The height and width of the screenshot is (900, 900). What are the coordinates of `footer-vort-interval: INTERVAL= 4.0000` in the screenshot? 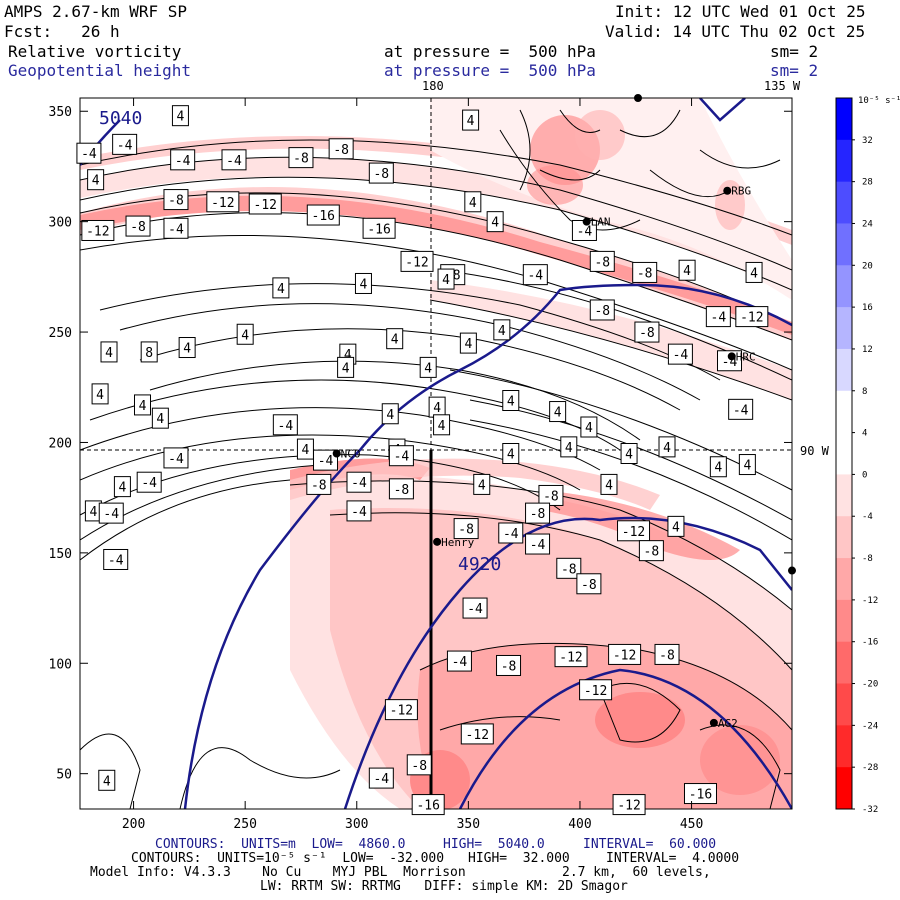 It's located at (673, 858).